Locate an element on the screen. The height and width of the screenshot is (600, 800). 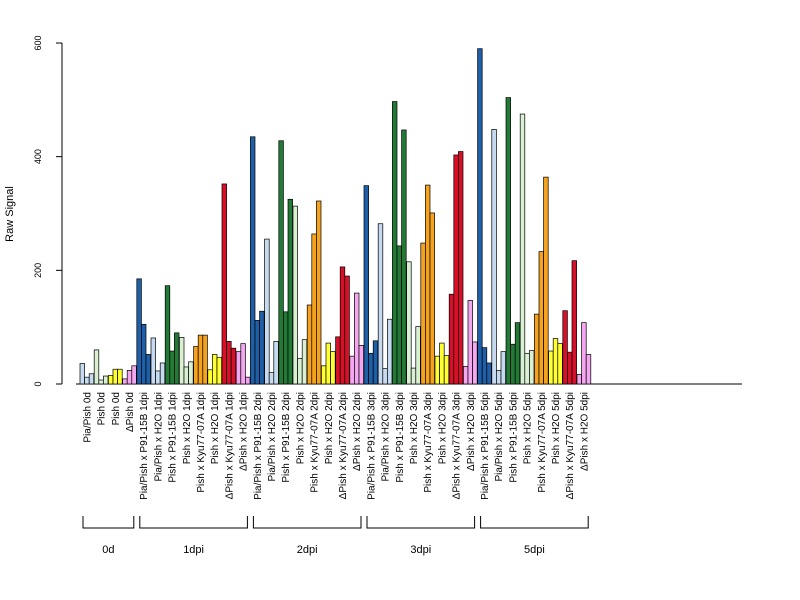
x-tick-label: ΔPish x Kyu77-07A 1dpi is located at coordinates (229, 445).